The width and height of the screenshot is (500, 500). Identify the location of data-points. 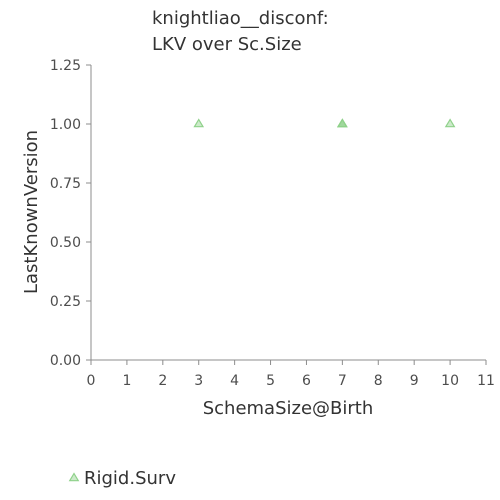
(324, 123).